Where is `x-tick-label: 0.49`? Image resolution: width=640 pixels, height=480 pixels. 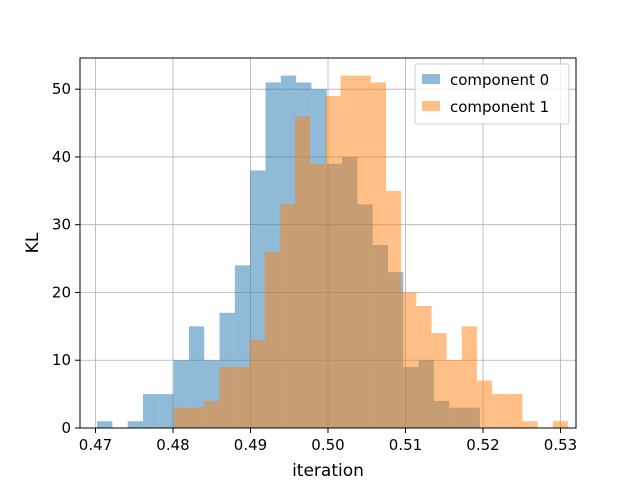 x-tick-label: 0.49 is located at coordinates (250, 445).